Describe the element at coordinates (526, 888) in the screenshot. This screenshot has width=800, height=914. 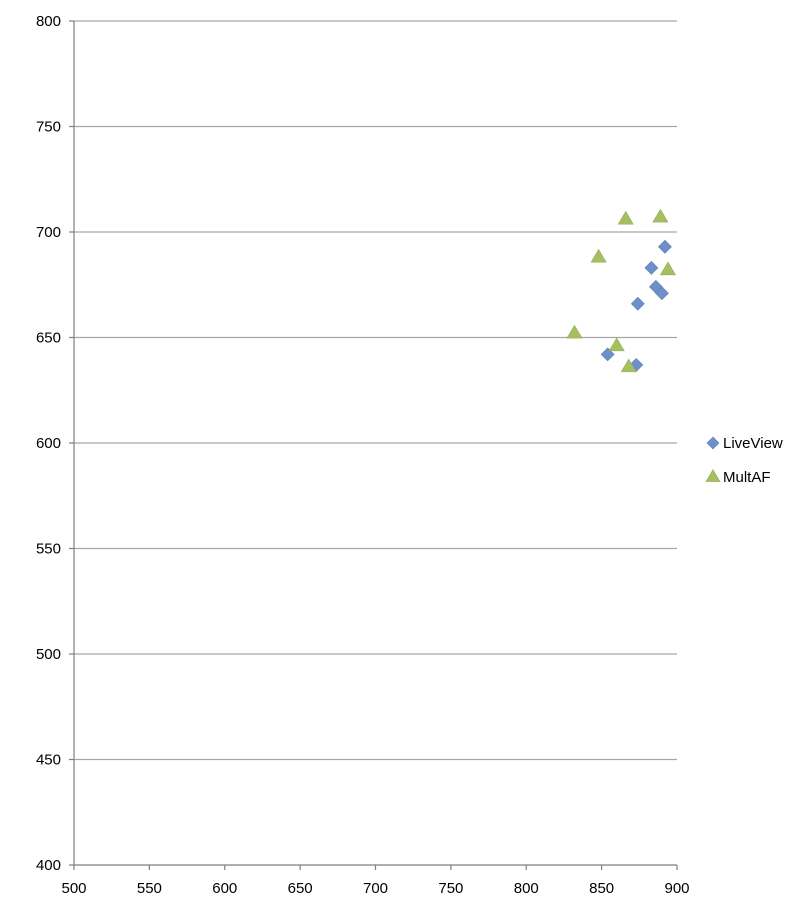
I see `x-tick-label: 800` at that location.